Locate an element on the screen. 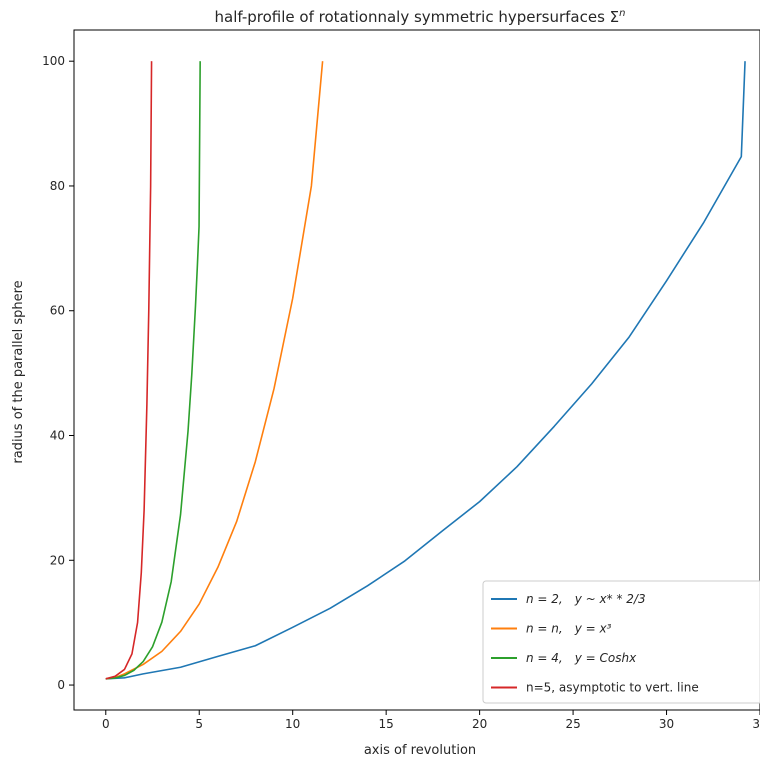  x-tick-label: 15 is located at coordinates (386, 724).